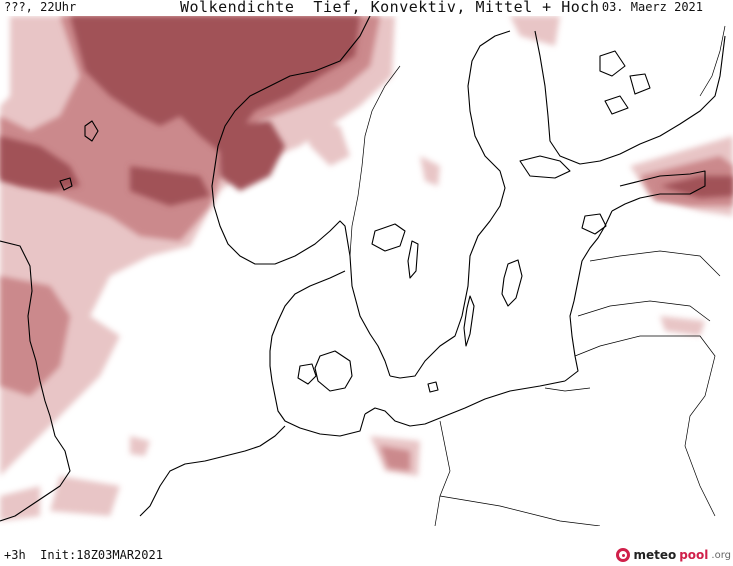 The image size is (733, 566). Describe the element at coordinates (652, 7) in the screenshot. I see `forecast-date: 03. Maerz 2021` at that location.